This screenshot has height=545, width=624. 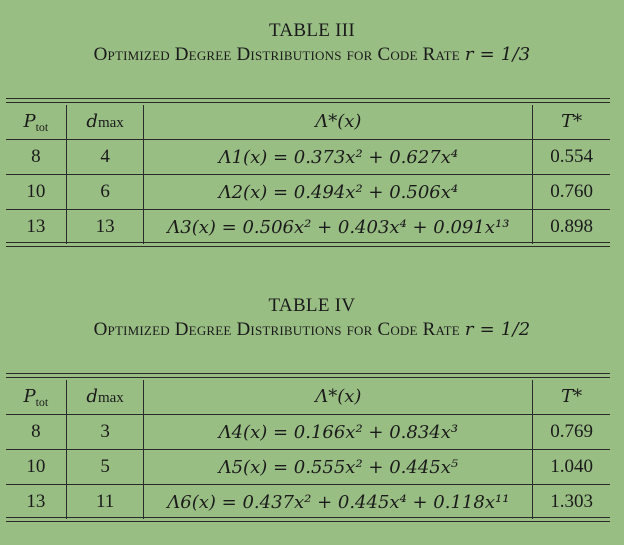 I want to click on cell-t: 1.040, so click(x=571, y=467).